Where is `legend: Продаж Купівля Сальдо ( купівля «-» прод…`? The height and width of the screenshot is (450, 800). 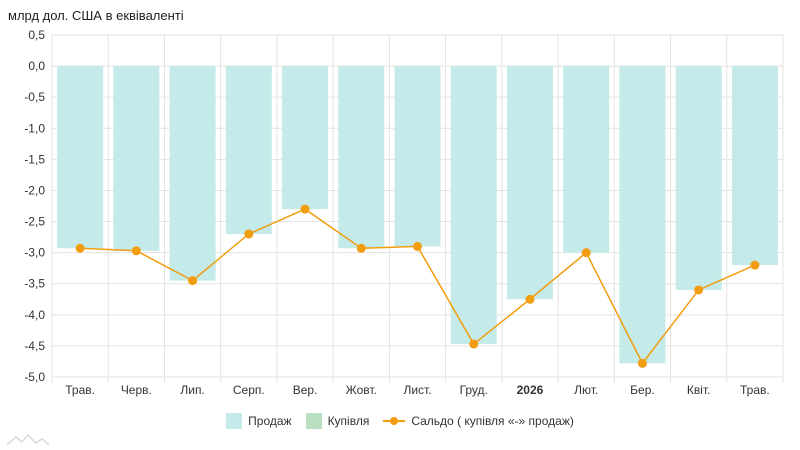 legend: Продаж Купівля Сальдо ( купівля «-» прод… is located at coordinates (400, 421).